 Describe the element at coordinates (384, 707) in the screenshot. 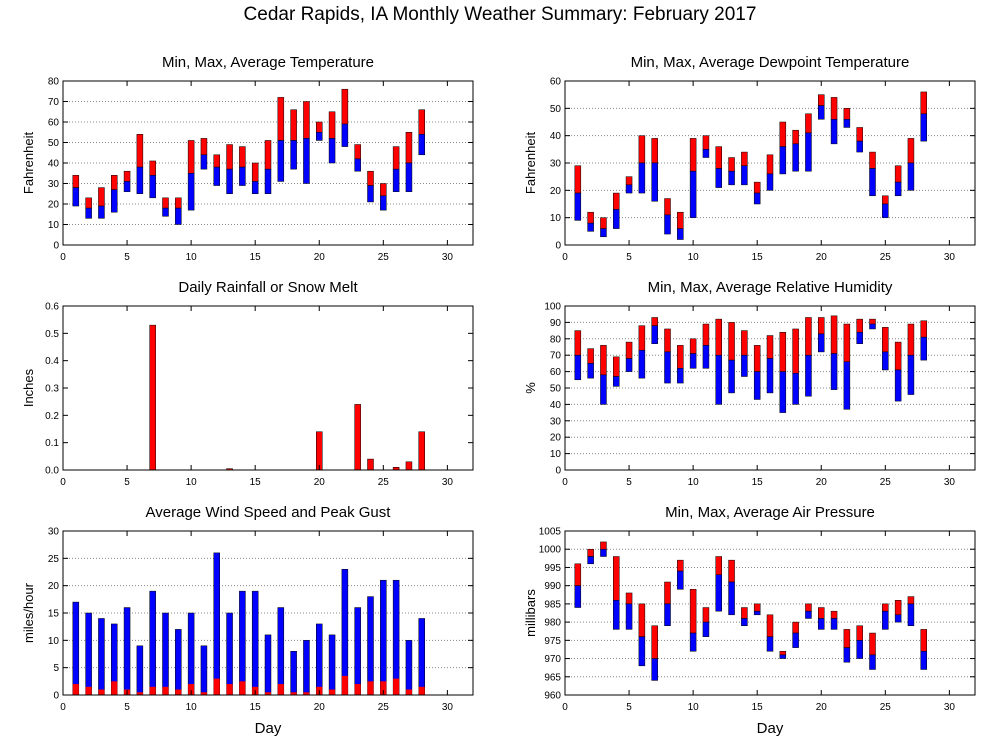

I see `xtick-label: 25` at that location.